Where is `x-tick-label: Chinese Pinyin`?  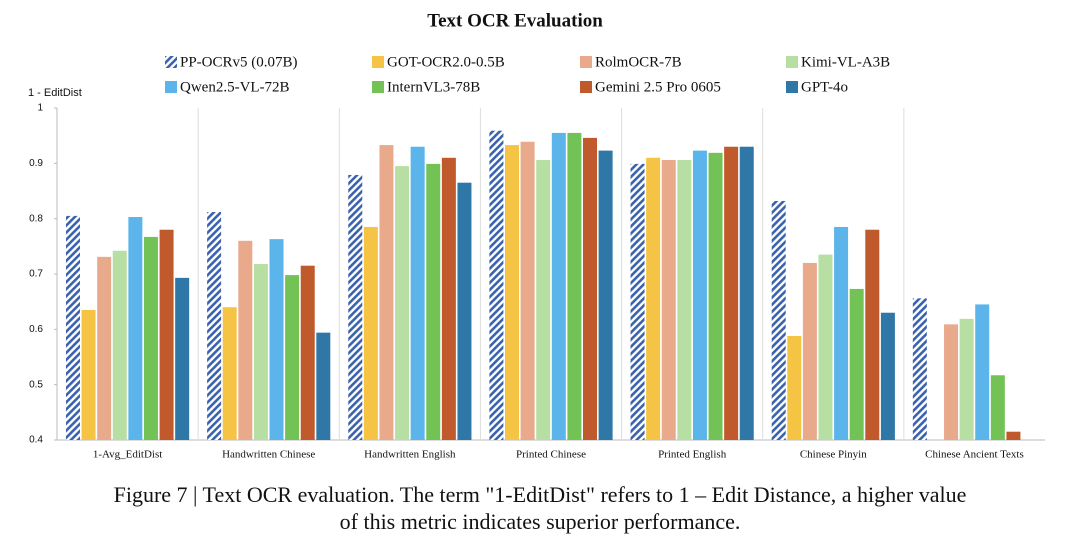 x-tick-label: Chinese Pinyin is located at coordinates (833, 455).